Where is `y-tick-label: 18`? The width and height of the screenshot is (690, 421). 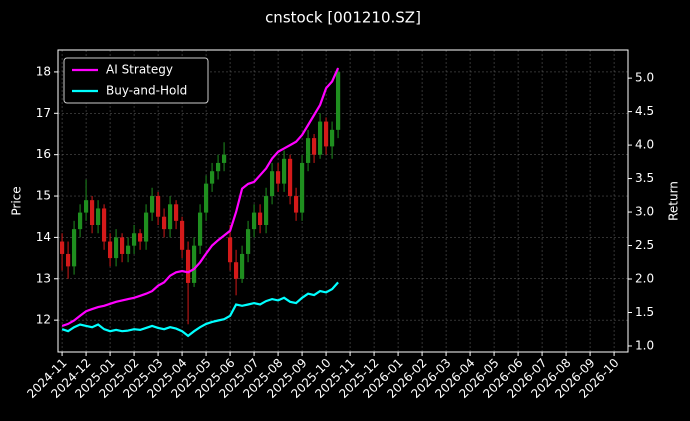
y-tick-label: 18 is located at coordinates (43, 71).